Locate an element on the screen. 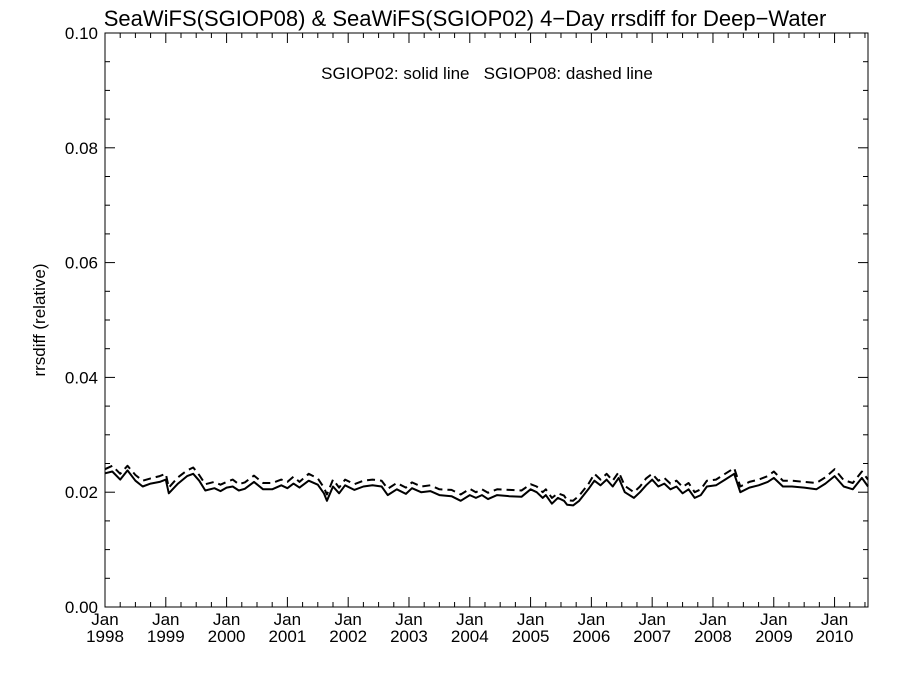 This screenshot has height=680, width=900. x-tick-label-year: 2003 is located at coordinates (409, 636).